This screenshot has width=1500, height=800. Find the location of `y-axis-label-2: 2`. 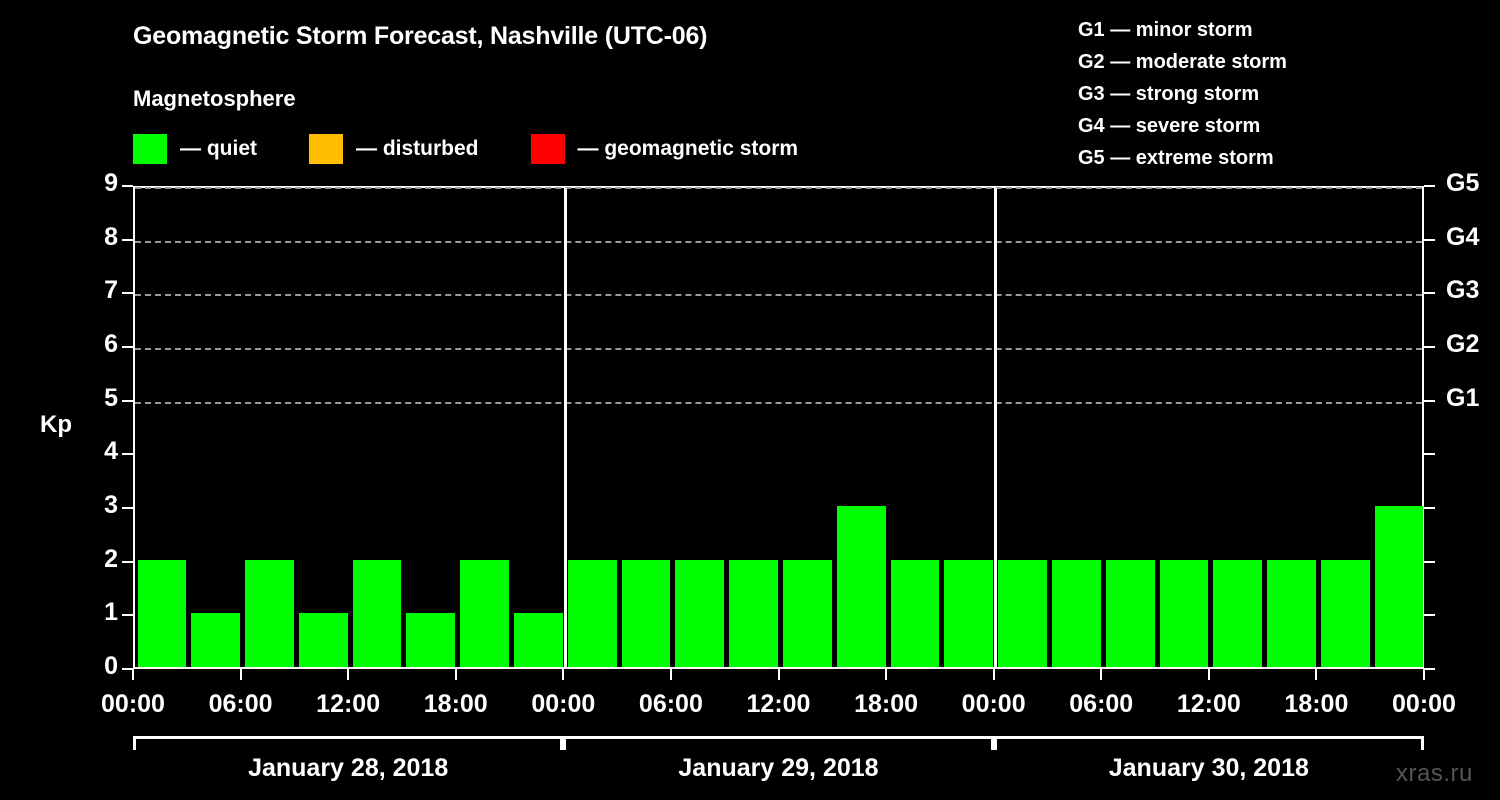

y-axis-label-2: 2 is located at coordinates (111, 558).